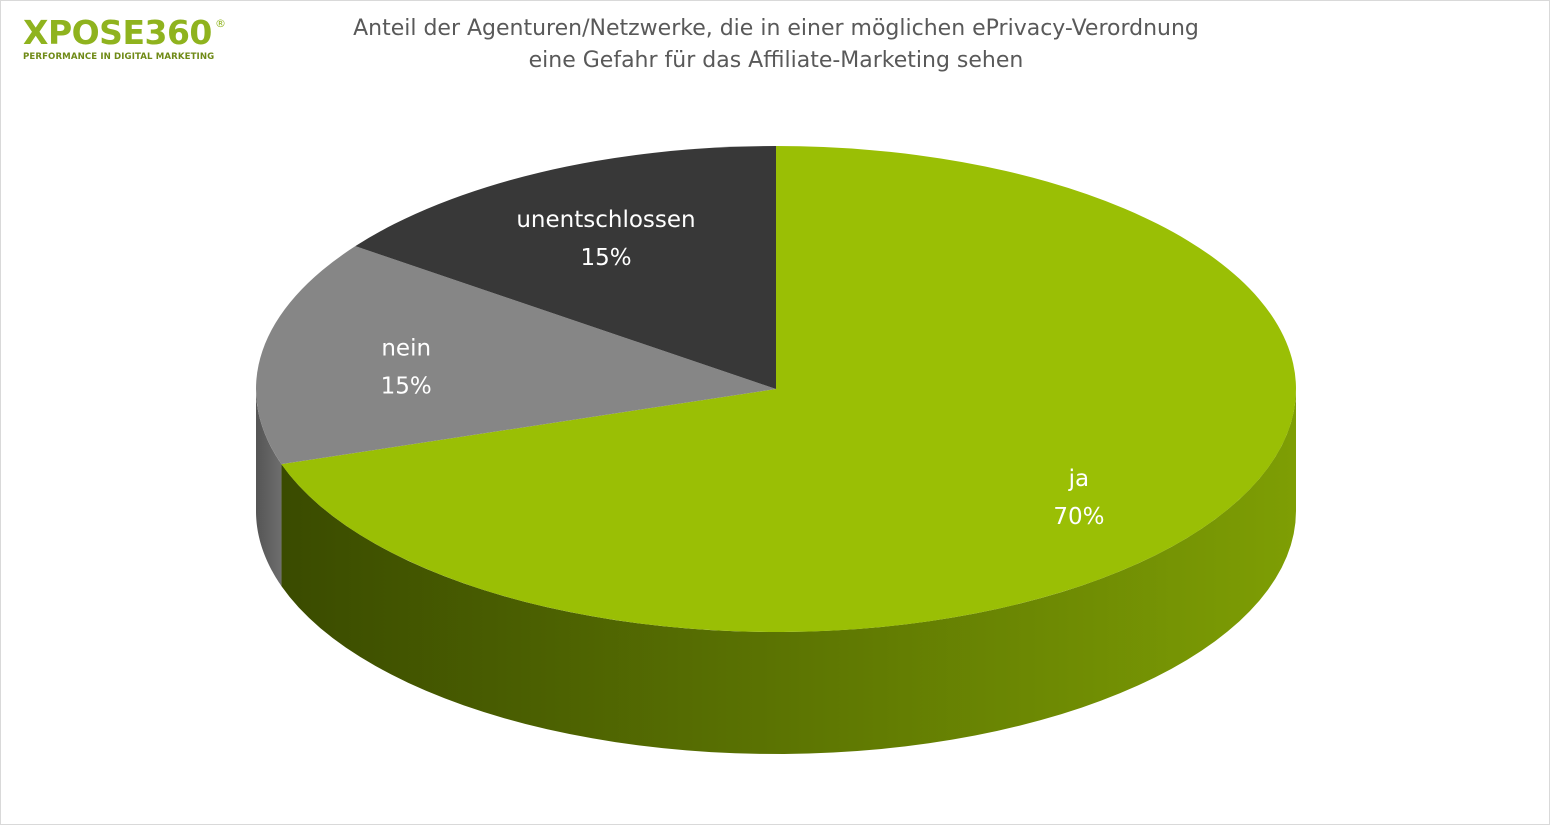  Describe the element at coordinates (605, 258) in the screenshot. I see `pie-value-unentschlossen: 15%` at that location.